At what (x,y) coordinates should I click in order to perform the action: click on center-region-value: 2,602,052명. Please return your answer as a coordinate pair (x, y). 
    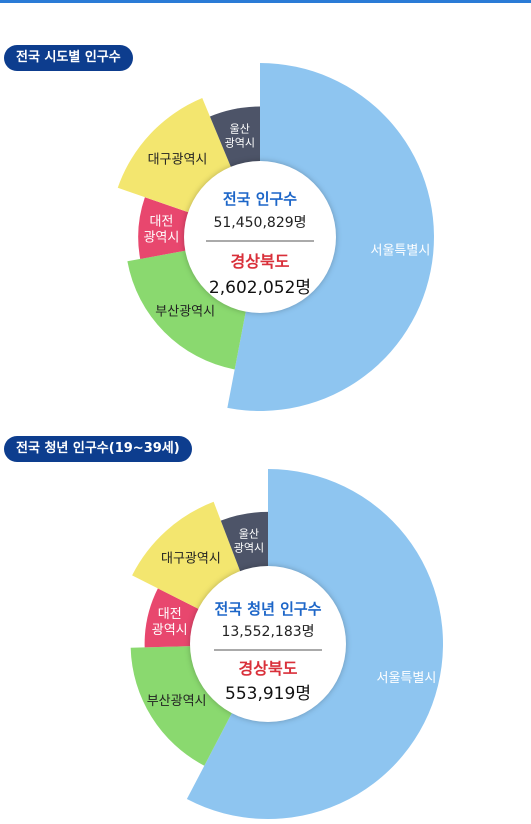
    Looking at the image, I should click on (260, 288).